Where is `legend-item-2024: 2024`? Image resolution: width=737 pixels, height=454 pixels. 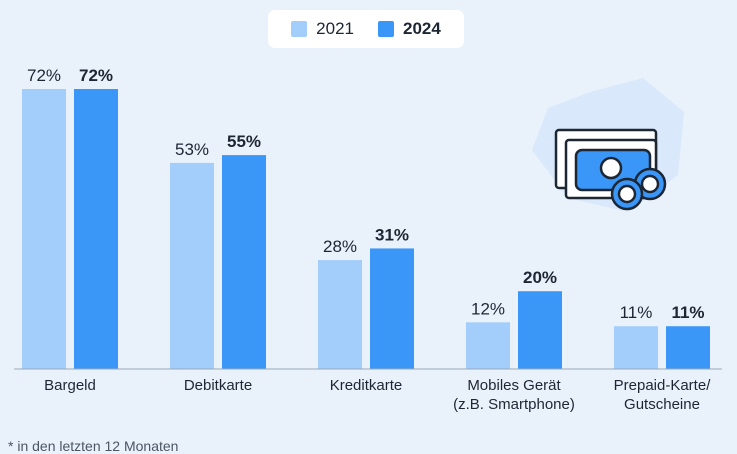 legend-item-2024: 2024 is located at coordinates (409, 29).